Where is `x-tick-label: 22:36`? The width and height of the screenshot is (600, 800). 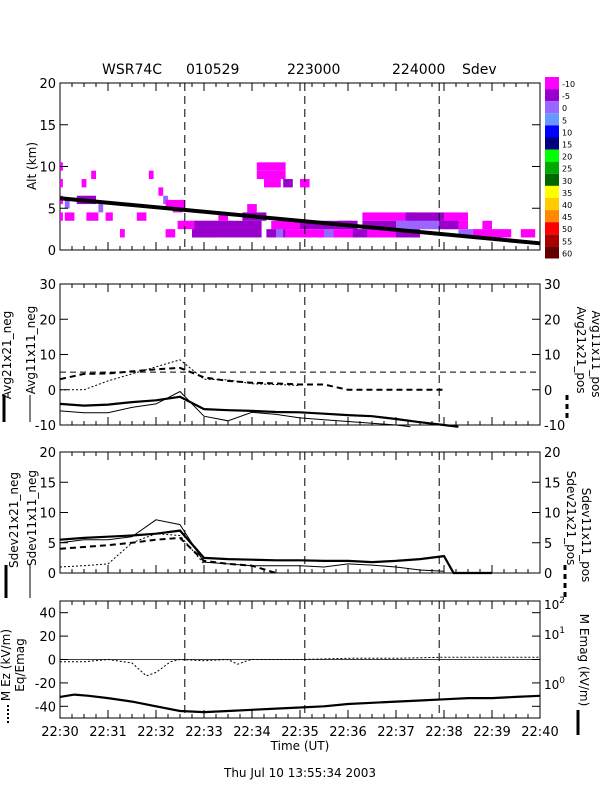 x-tick-label: 22:36 is located at coordinates (347, 732).